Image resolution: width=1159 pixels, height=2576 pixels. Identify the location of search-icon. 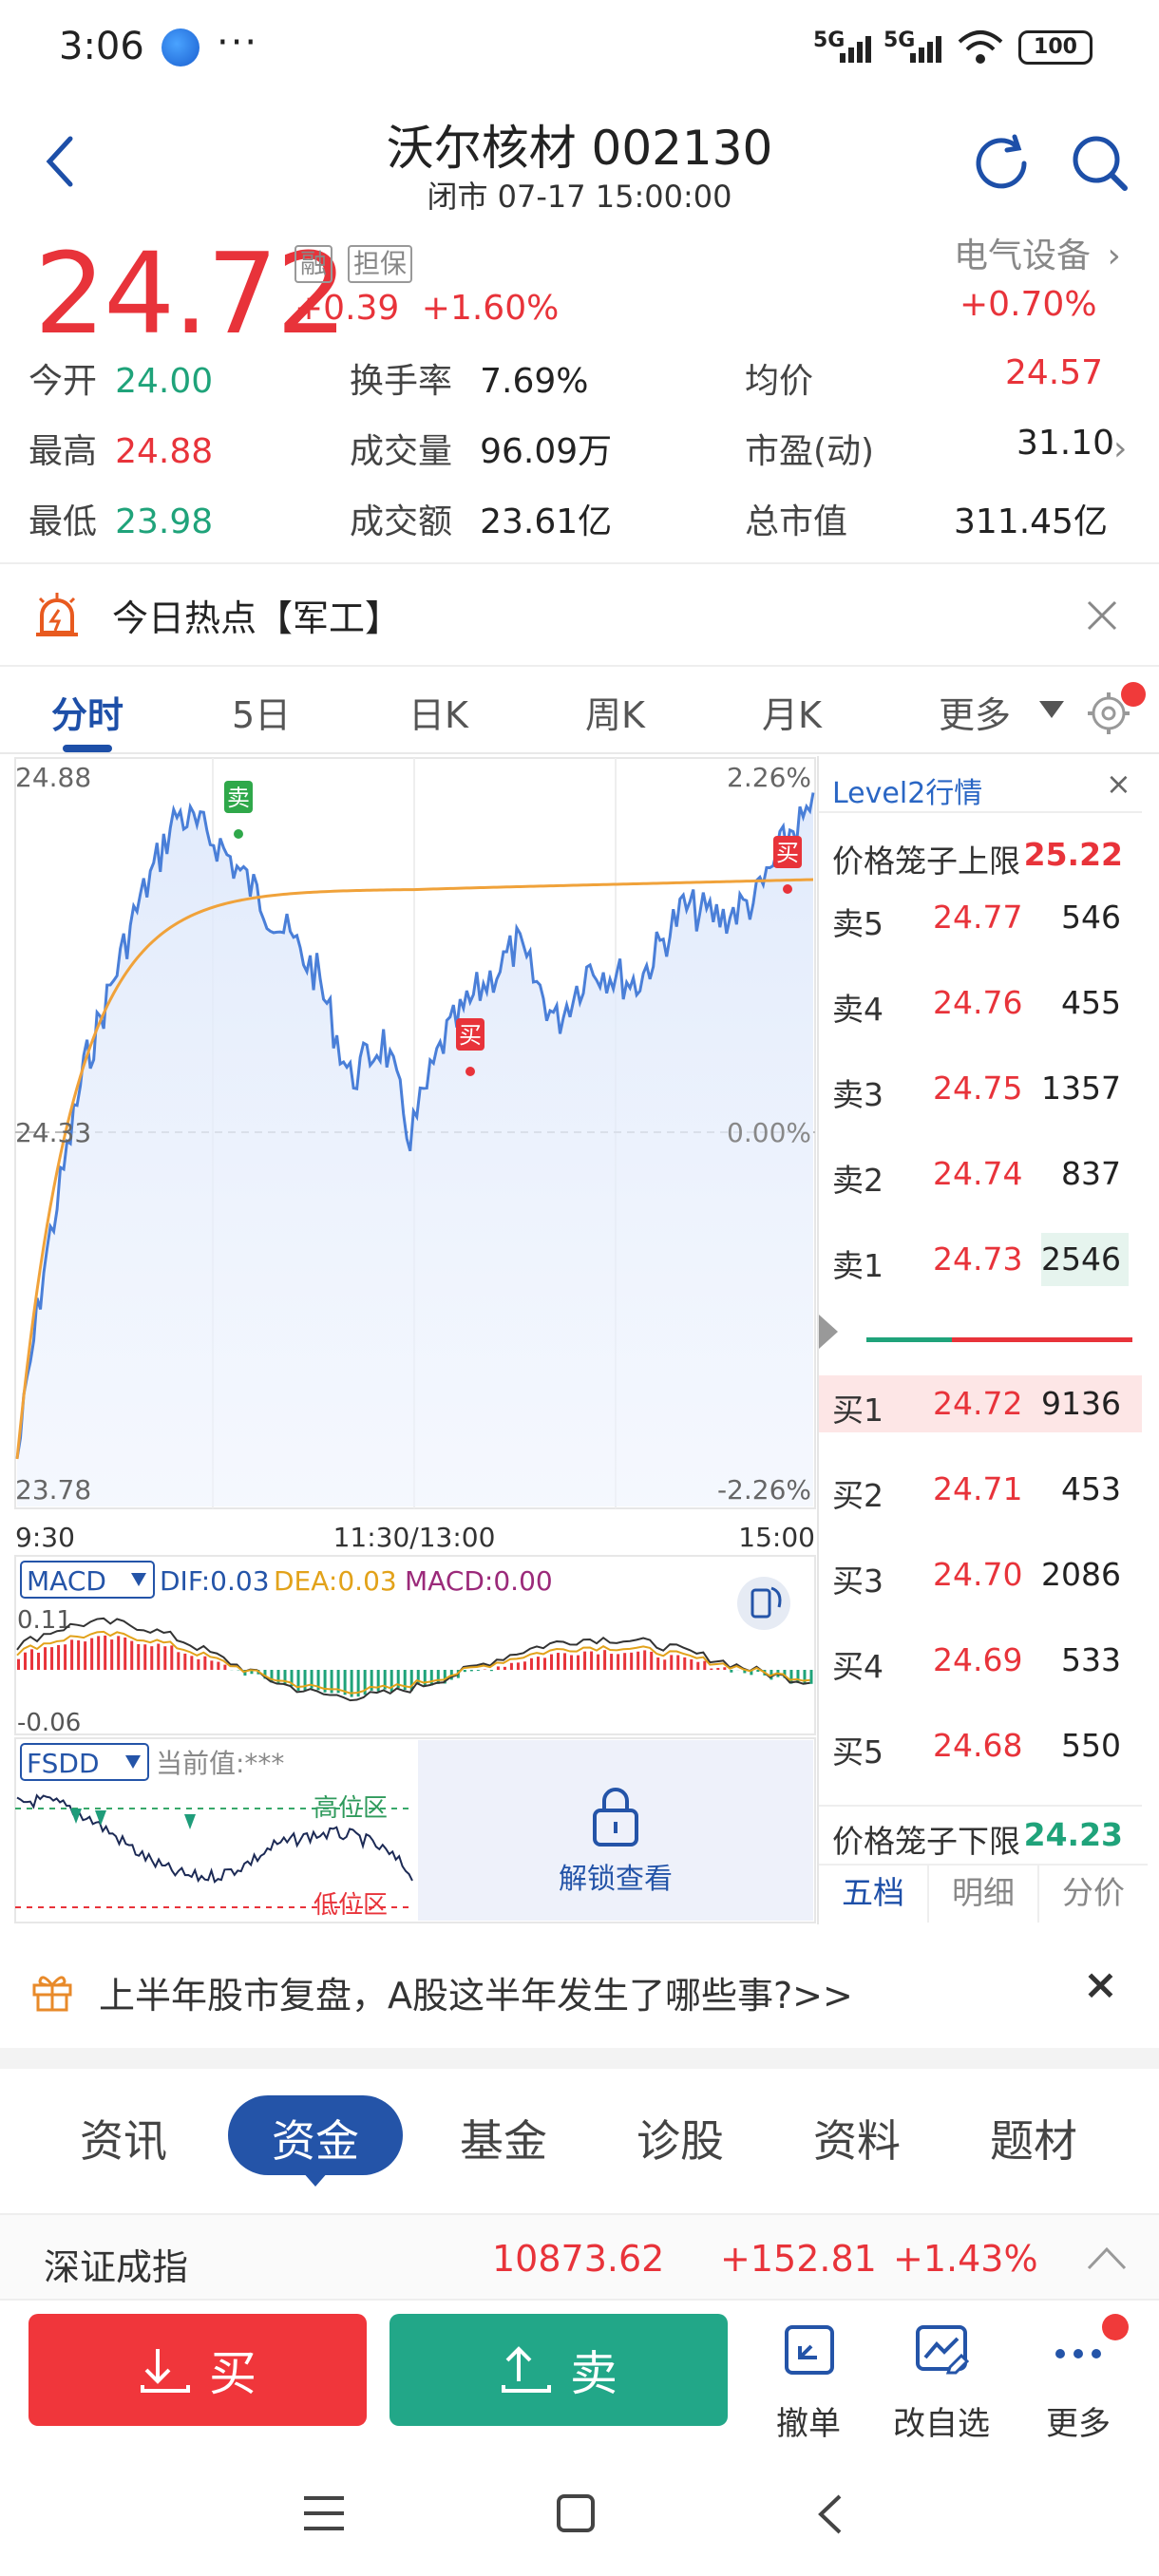
(1101, 164).